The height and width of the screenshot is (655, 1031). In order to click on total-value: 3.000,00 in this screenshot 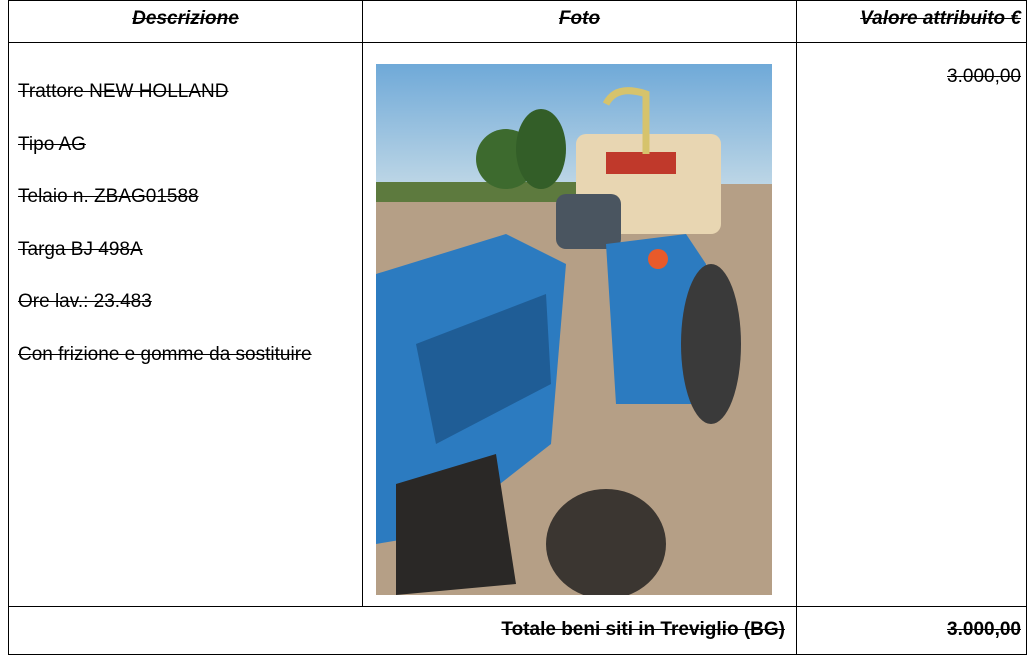, I will do `click(984, 629)`.